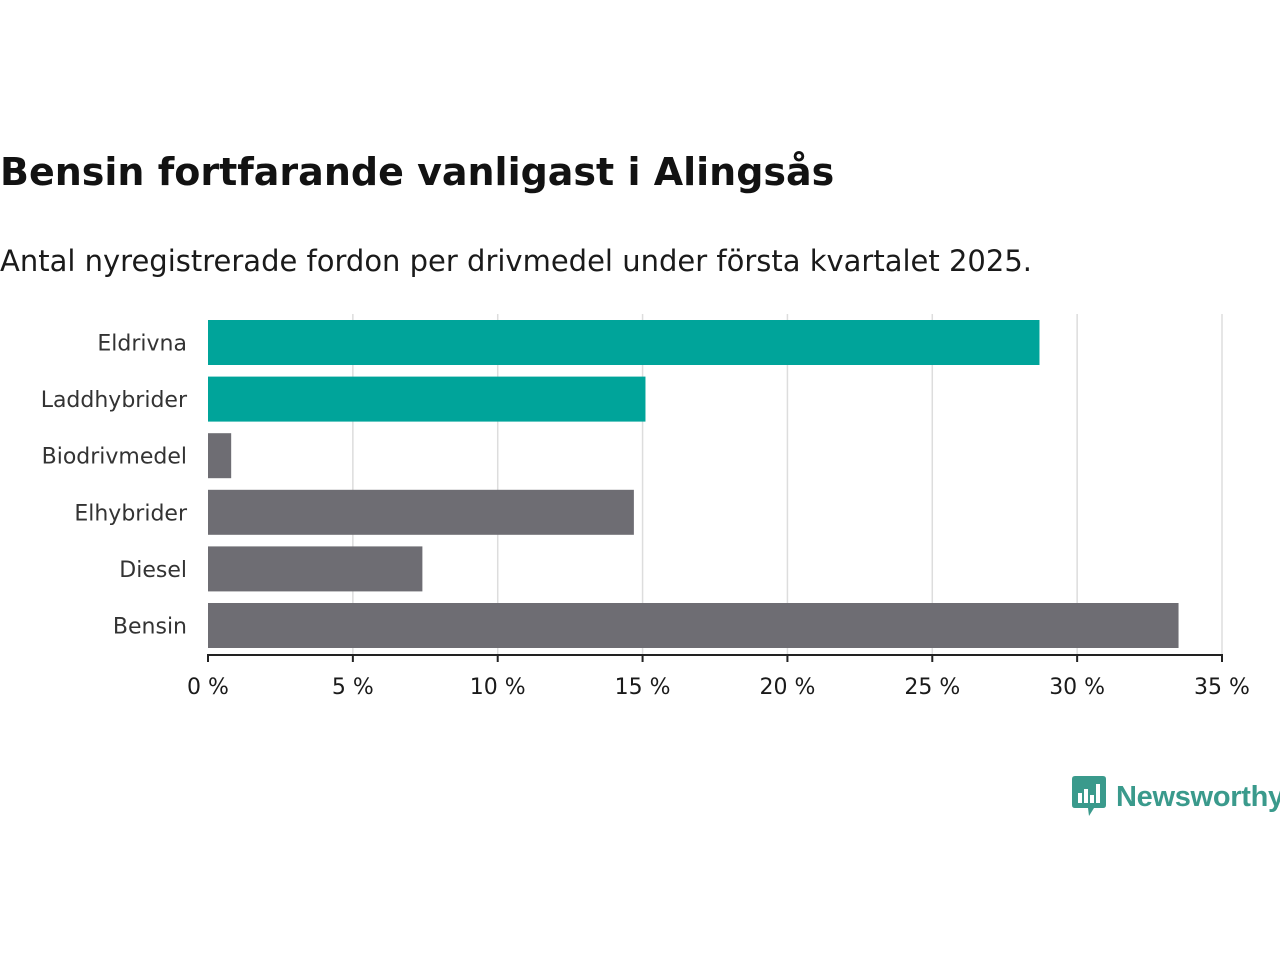 The height and width of the screenshot is (960, 1280). Describe the element at coordinates (643, 687) in the screenshot. I see `x-tick-label: 15 %` at that location.